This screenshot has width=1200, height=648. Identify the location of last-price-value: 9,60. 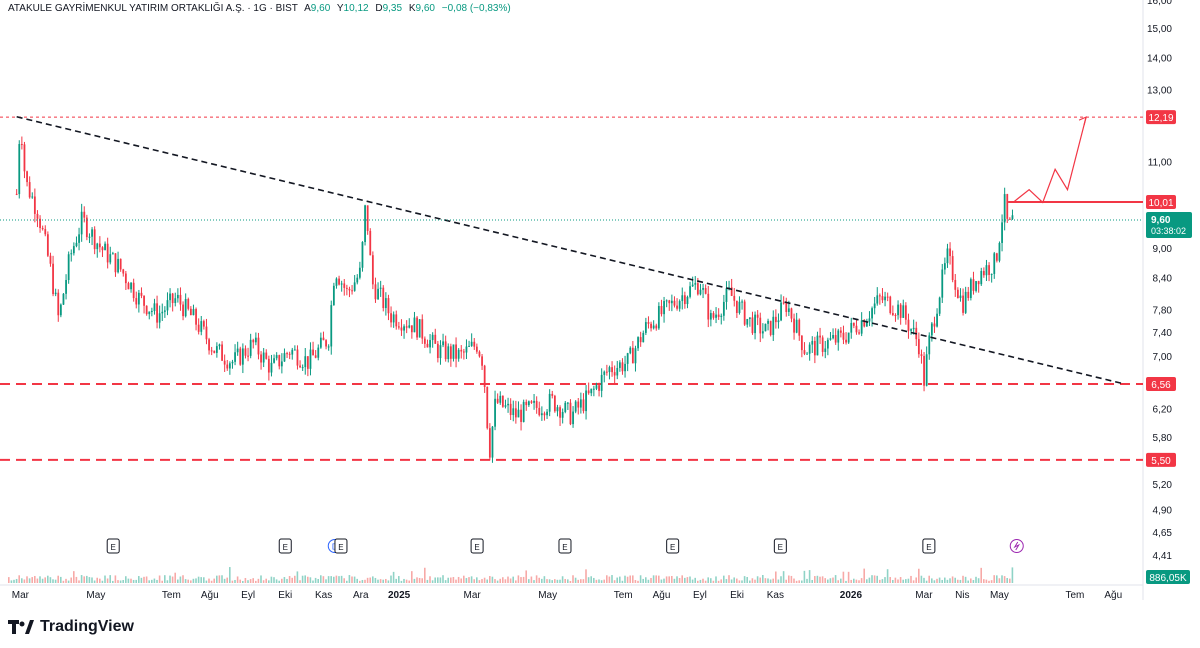
(1161, 220).